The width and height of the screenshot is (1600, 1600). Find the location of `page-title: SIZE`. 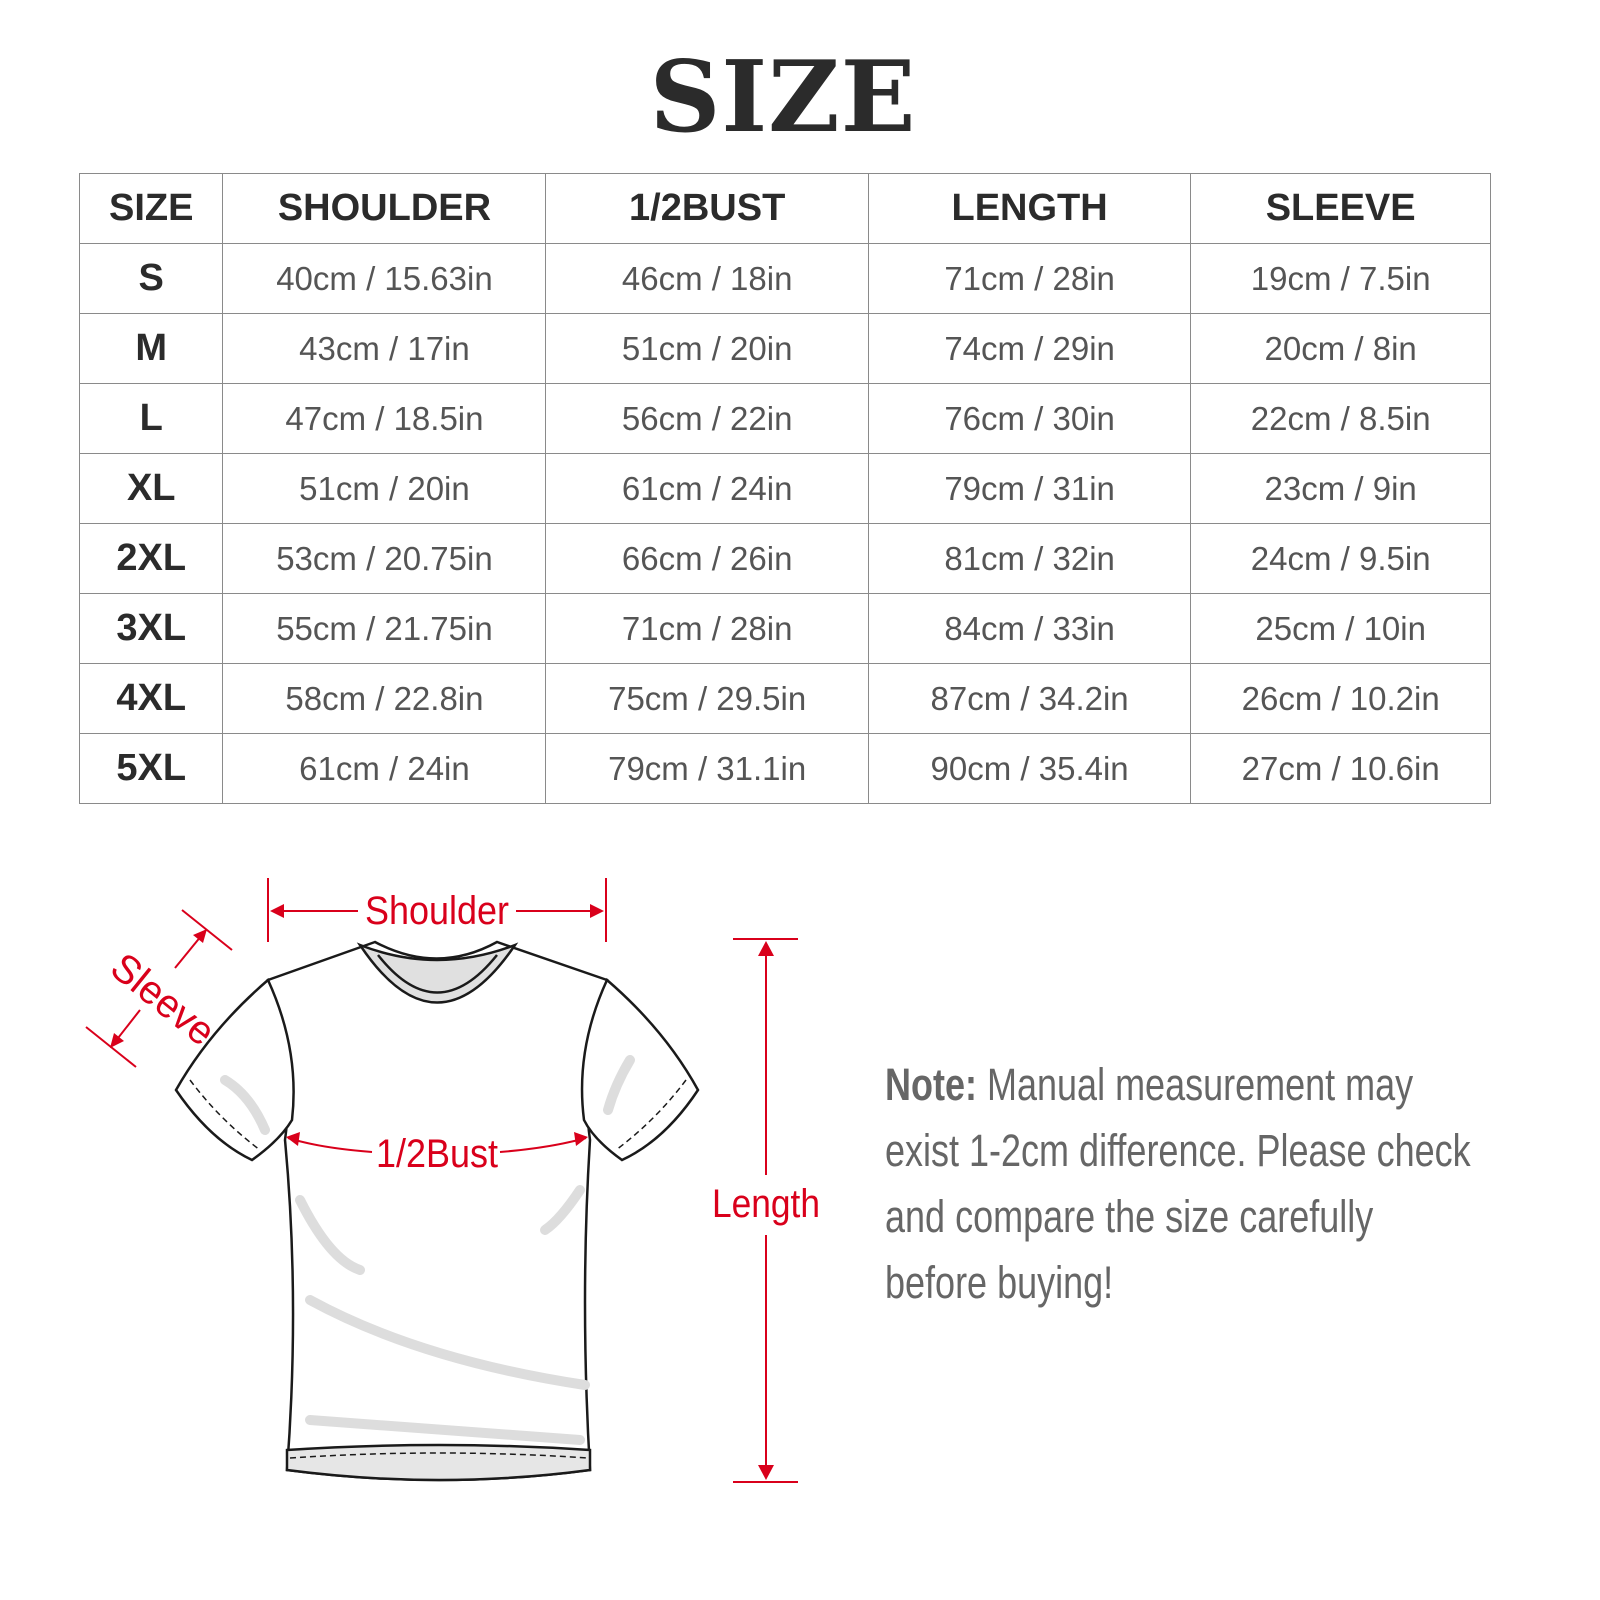

page-title: SIZE is located at coordinates (783, 97).